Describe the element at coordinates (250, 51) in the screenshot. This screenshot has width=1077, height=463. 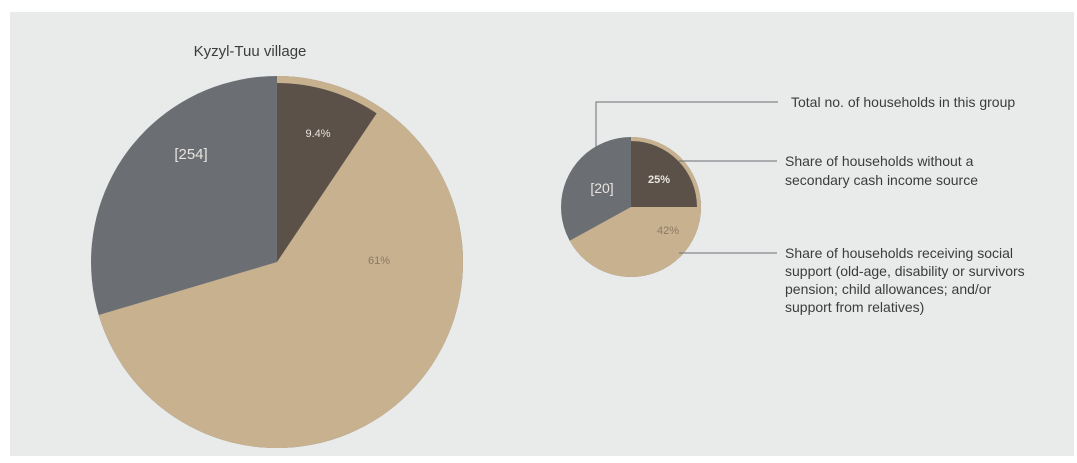
I see `large-pie-title: Kyzyl-Tuu village` at that location.